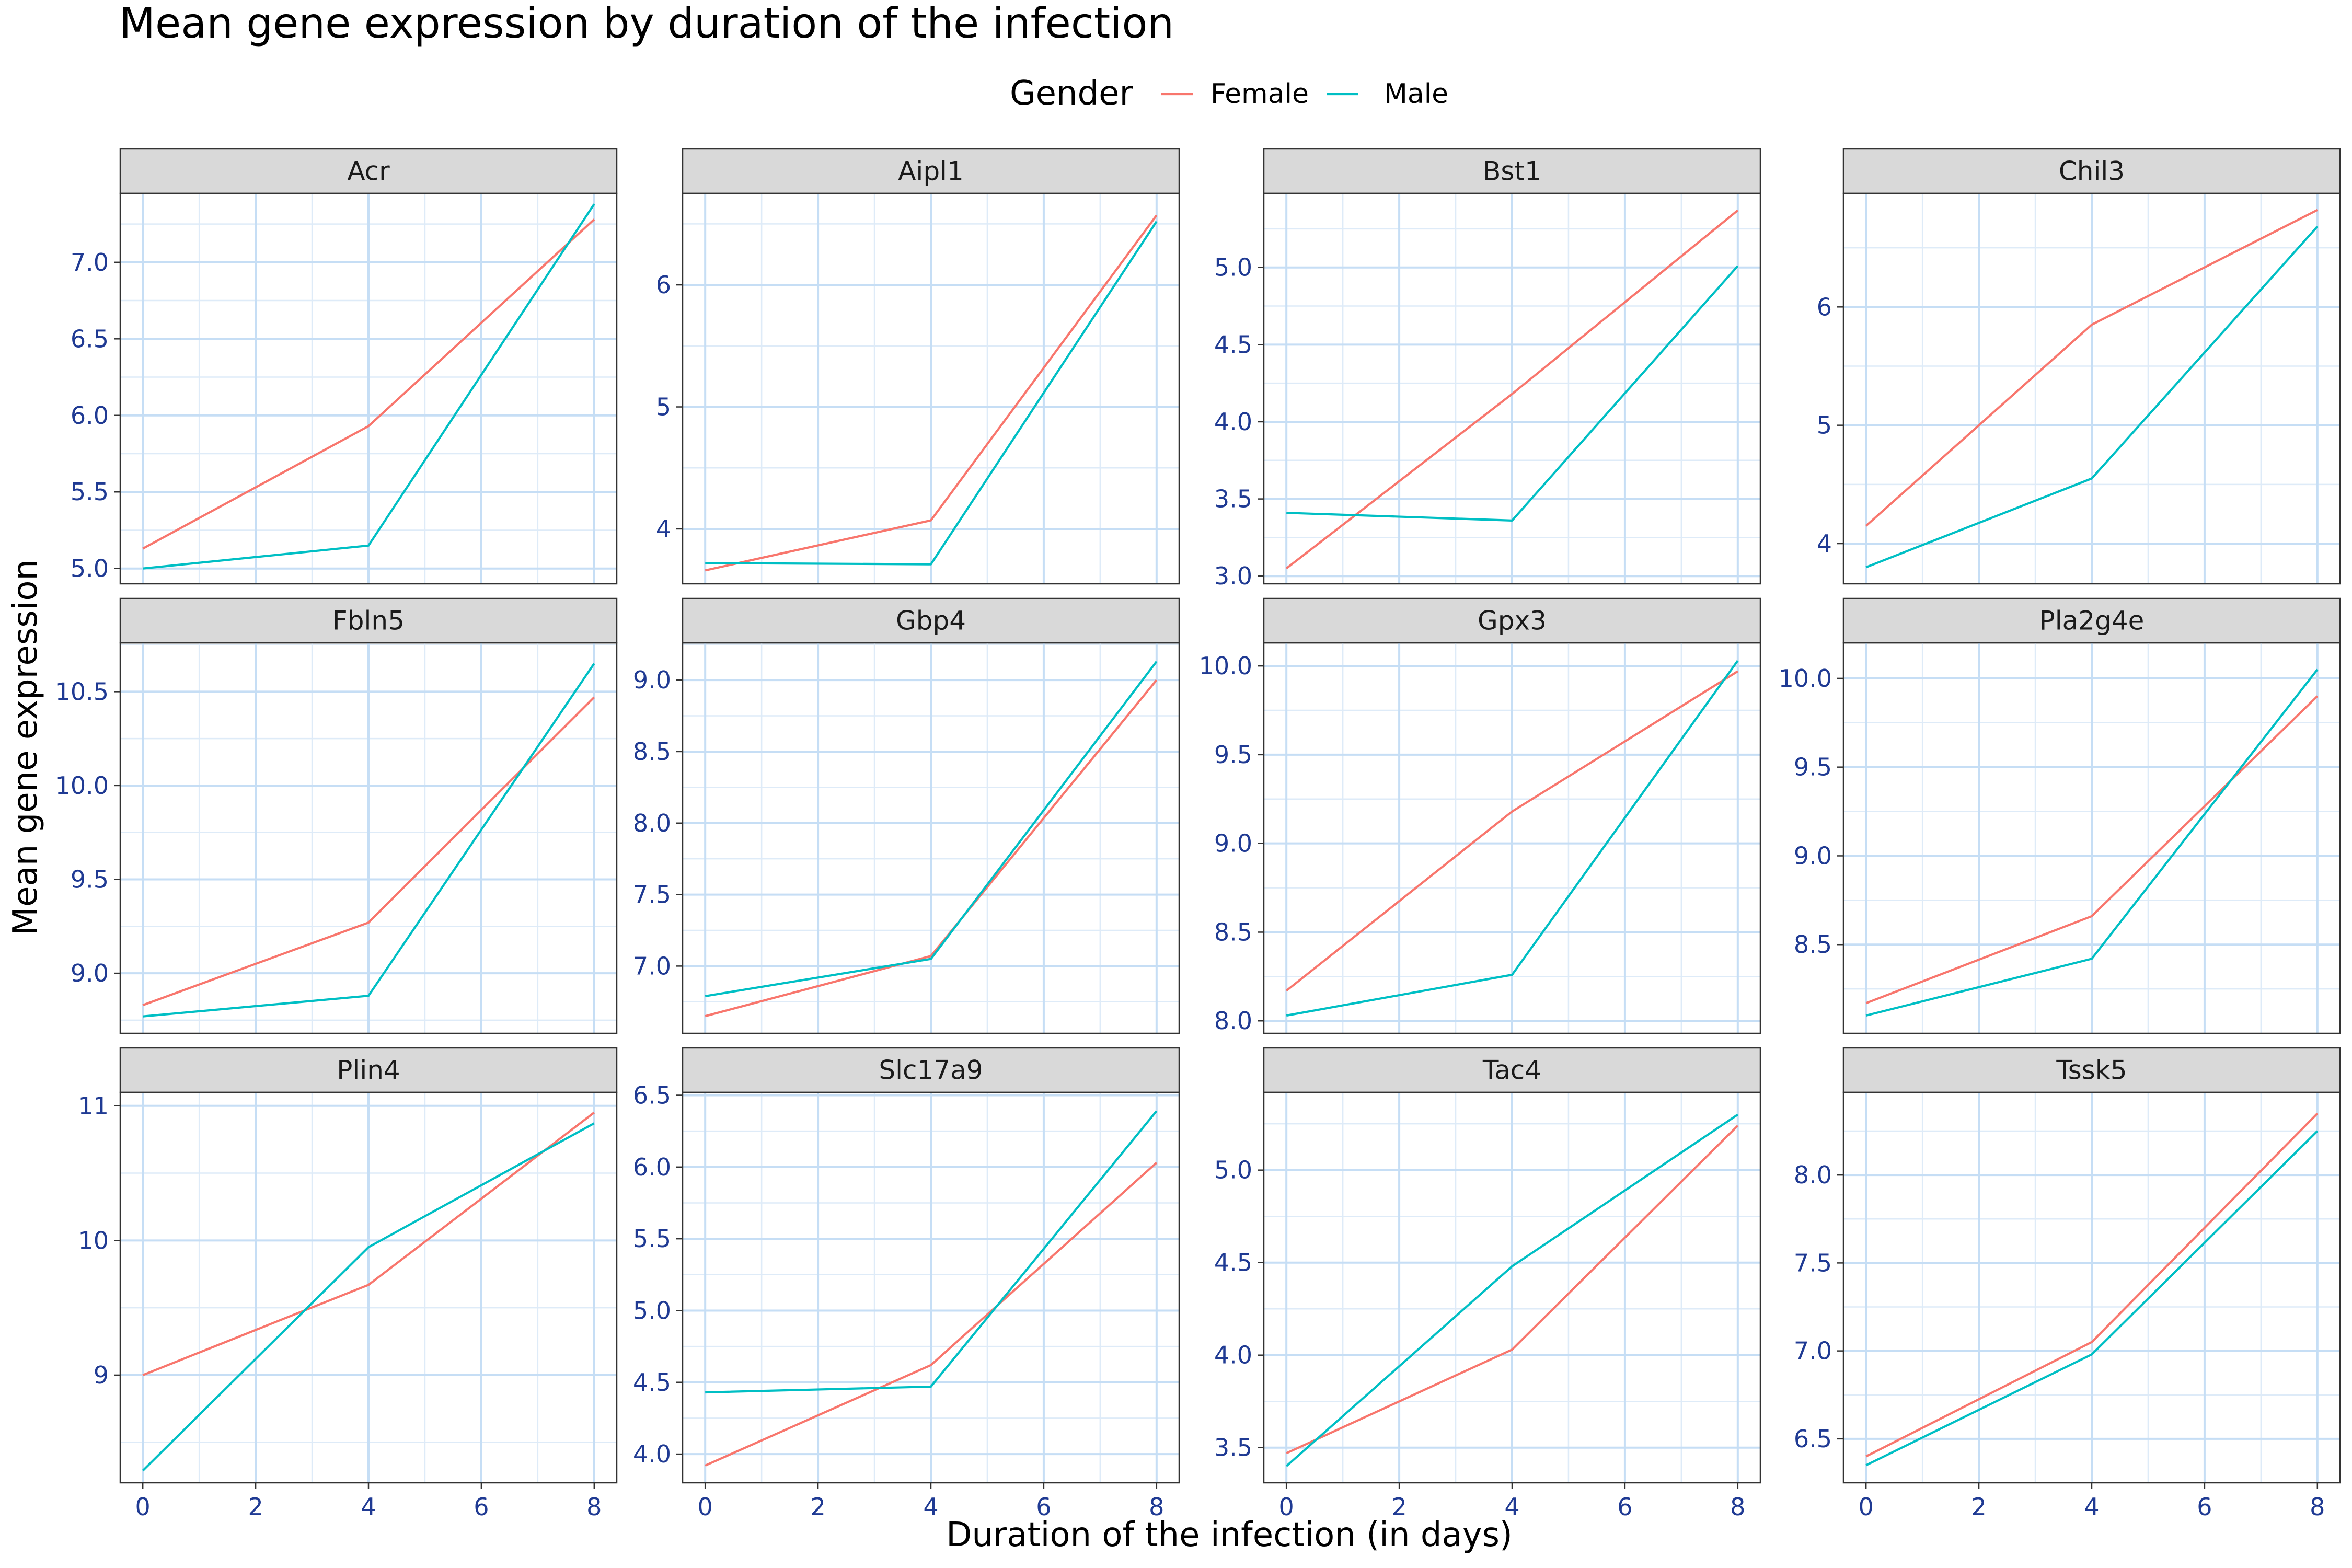 The width and height of the screenshot is (2352, 1568). Describe the element at coordinates (1229, 1535) in the screenshot. I see `x-axis-title: Duration of the infection (in days)` at that location.